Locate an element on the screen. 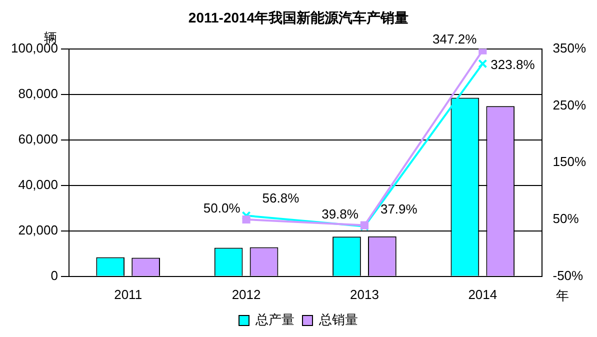 This screenshot has width=597, height=337. data-label: 39.8% is located at coordinates (340, 214).